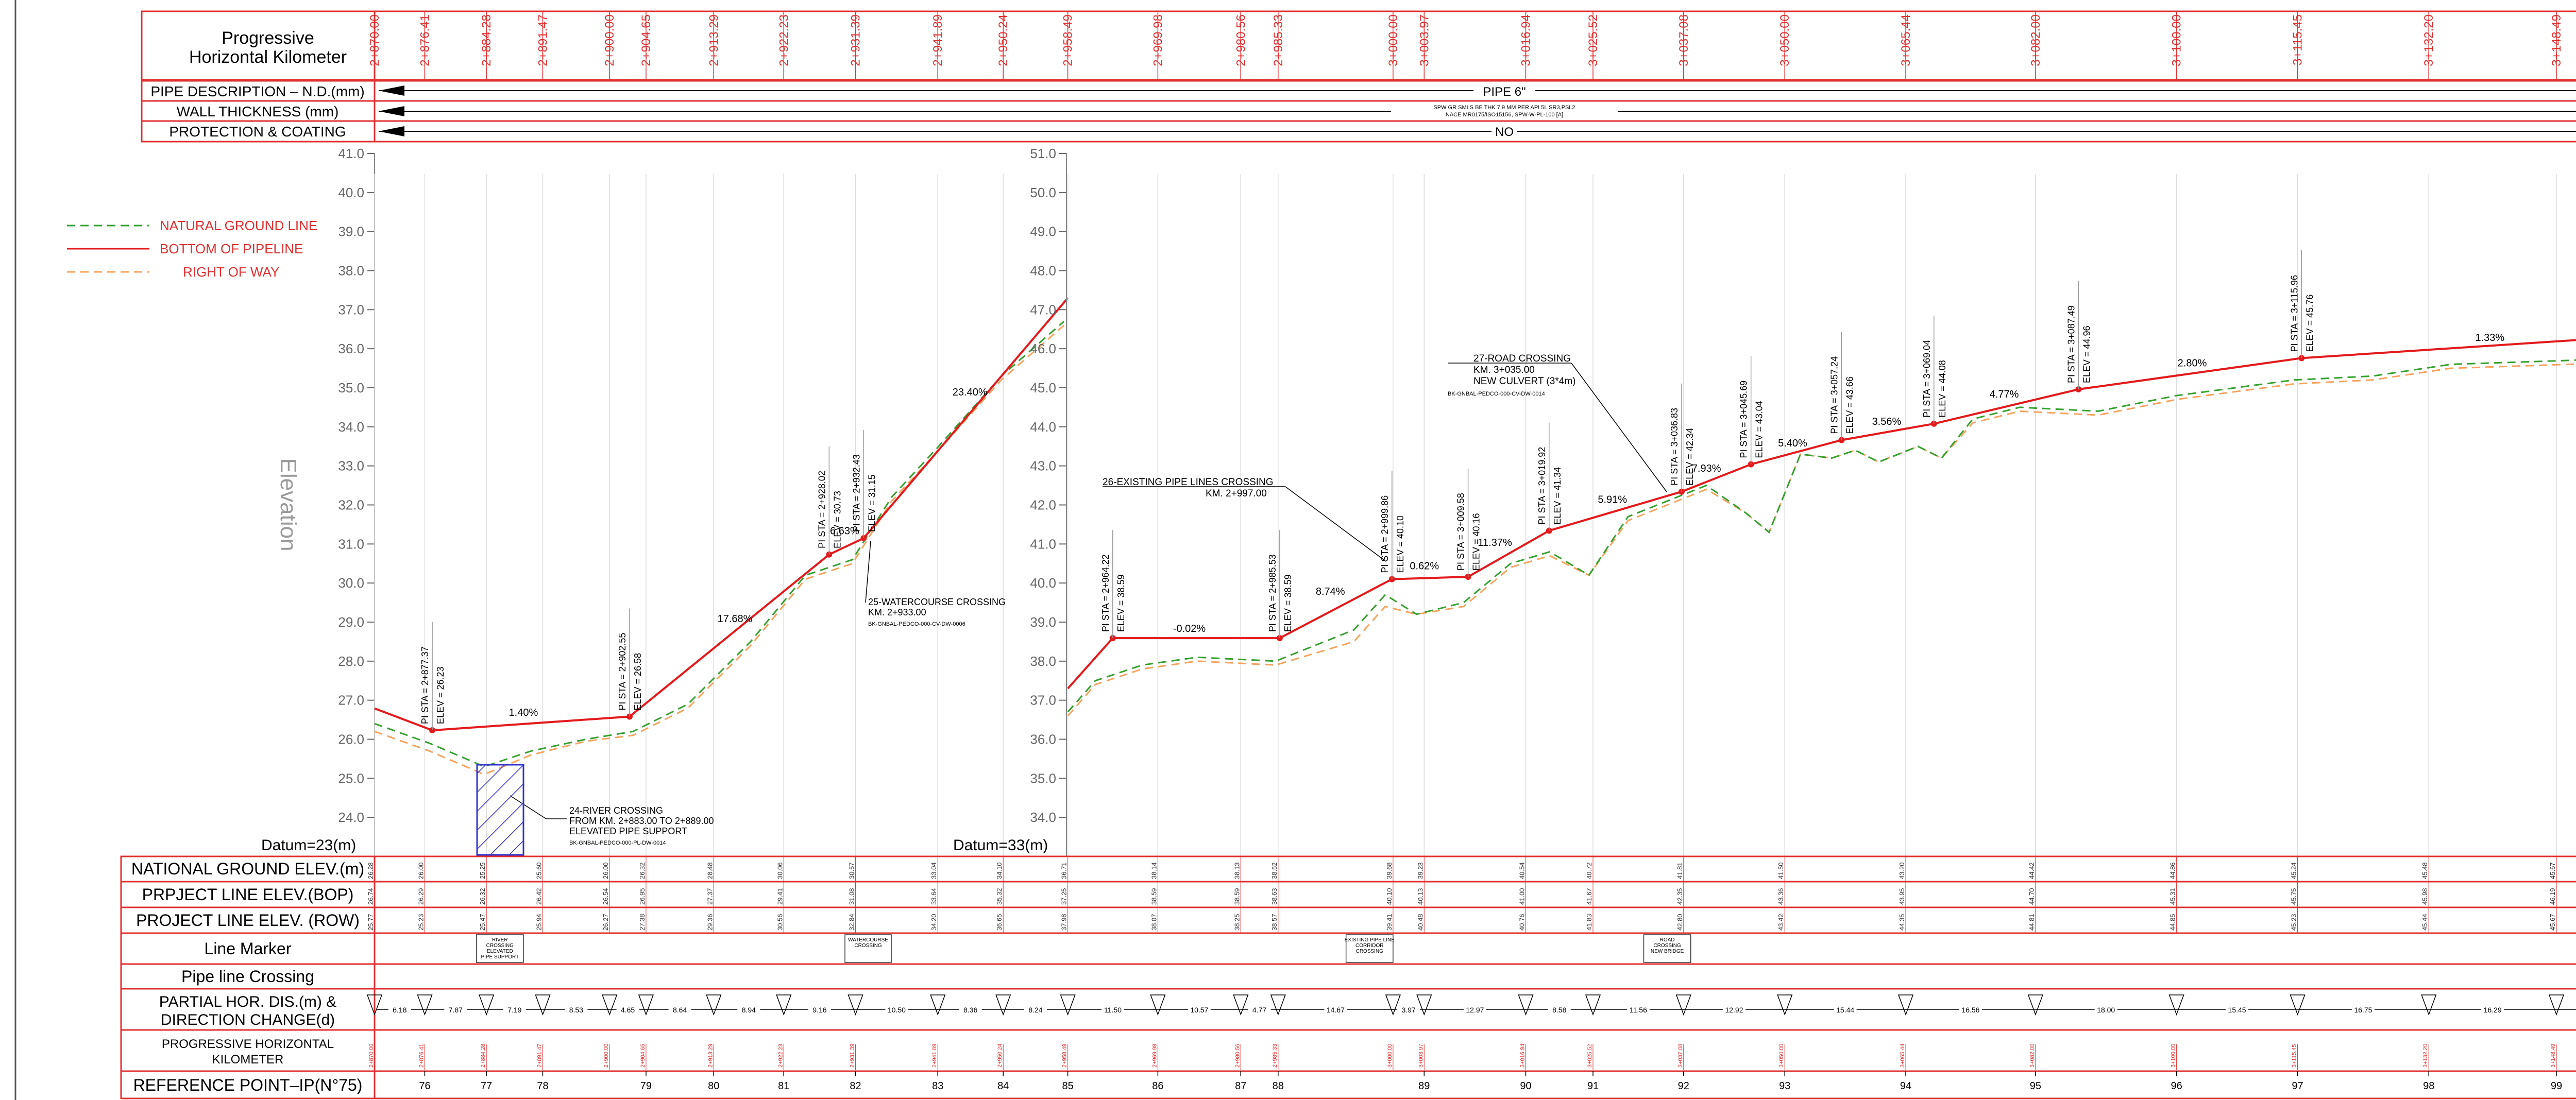 This screenshot has width=2576, height=1100. I want to click on table-value: 41.81, so click(1680, 871).